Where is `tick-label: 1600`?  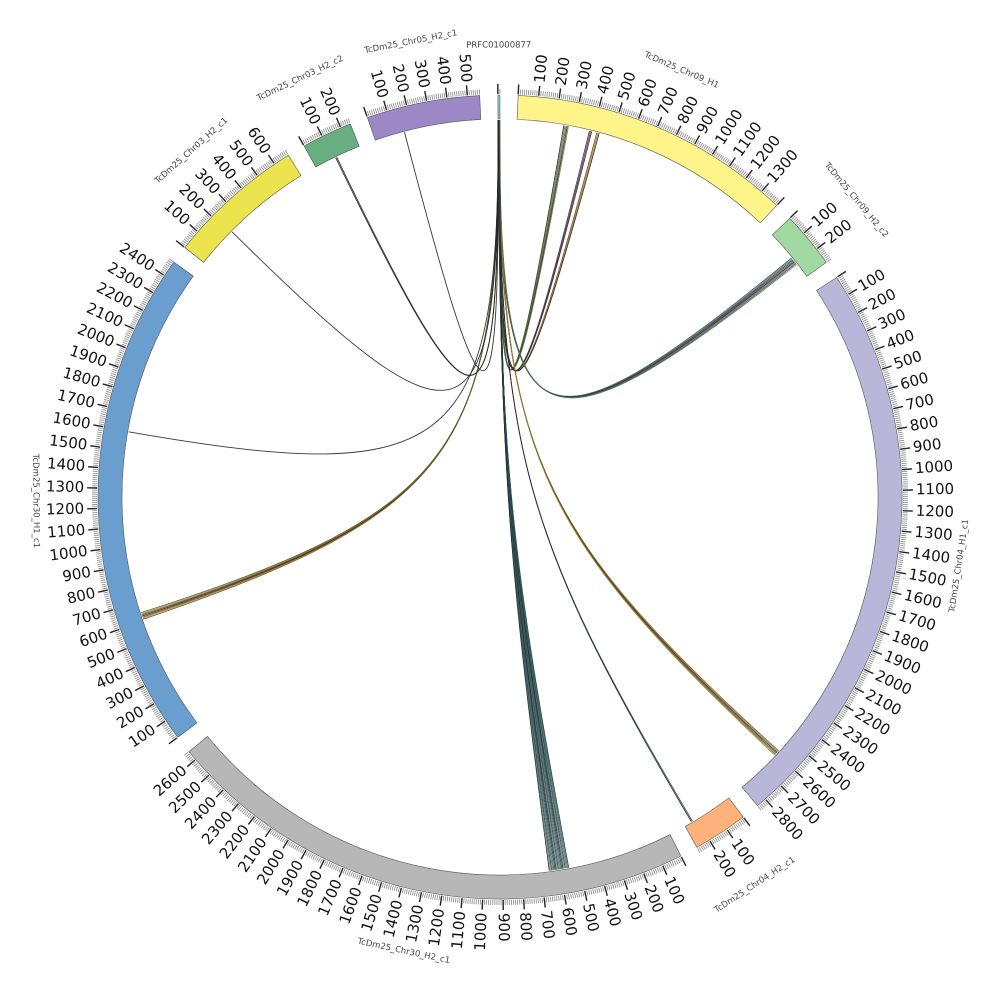
tick-label: 1600 is located at coordinates (71, 420).